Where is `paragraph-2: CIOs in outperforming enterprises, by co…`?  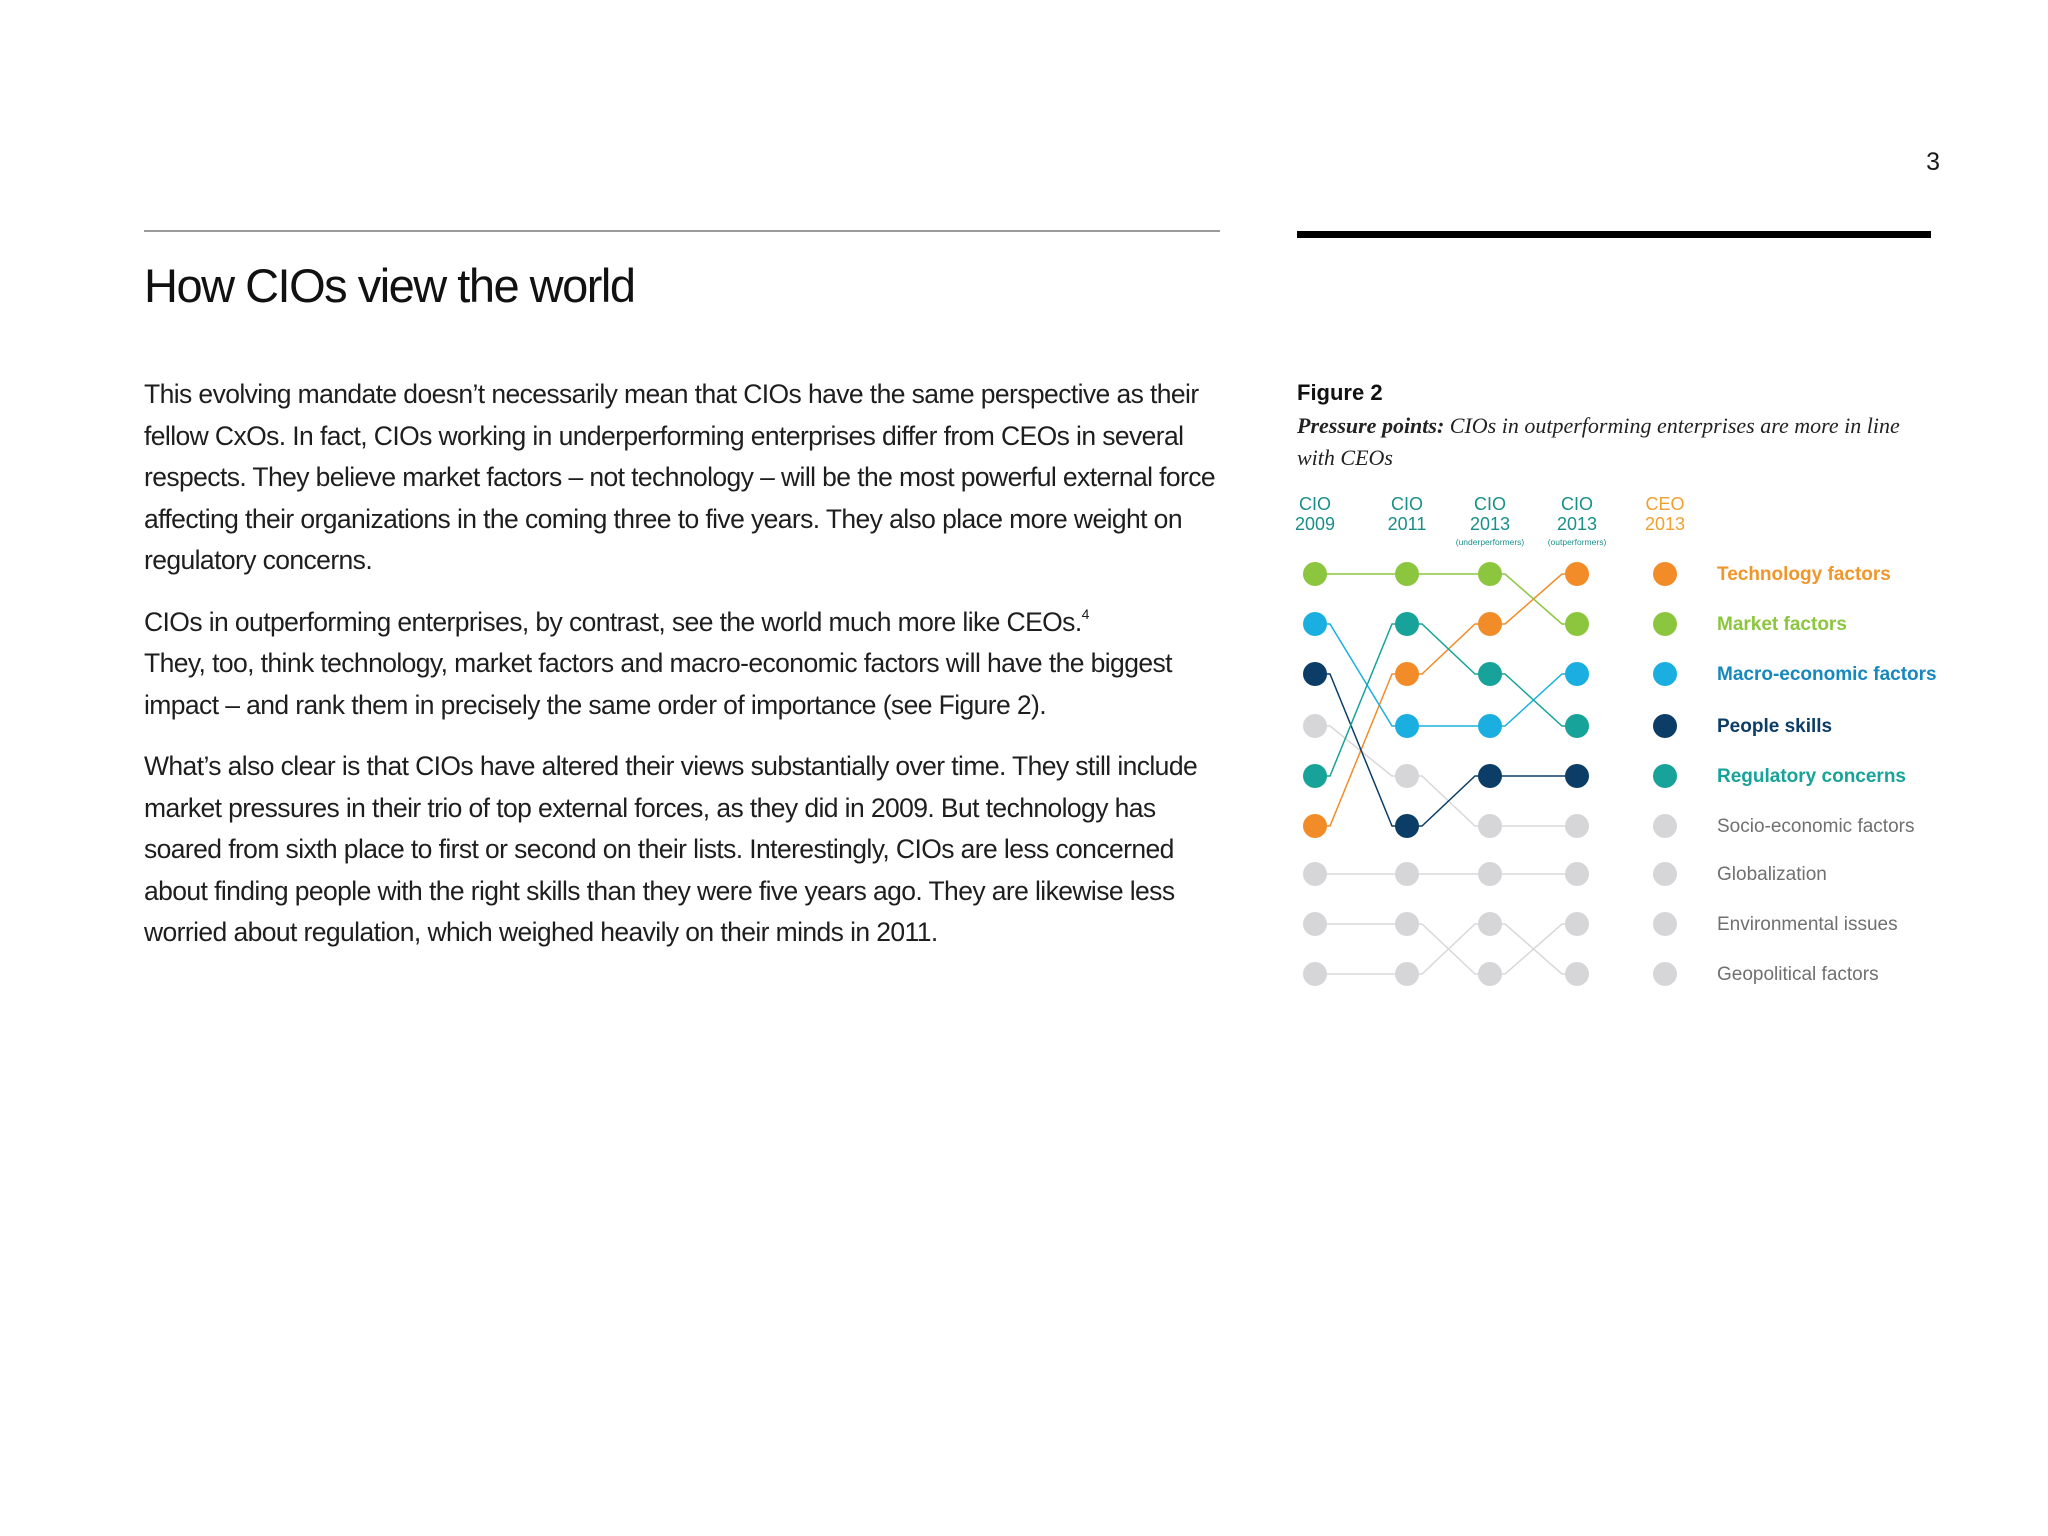
paragraph-2: CIOs in outperforming enterprises, by co… is located at coordinates (689, 664).